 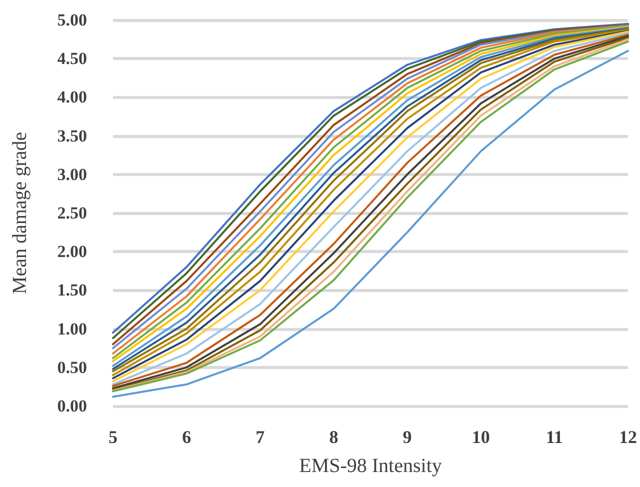 What do you see at coordinates (72, 136) in the screenshot?
I see `y-tick-label: 3.50` at bounding box center [72, 136].